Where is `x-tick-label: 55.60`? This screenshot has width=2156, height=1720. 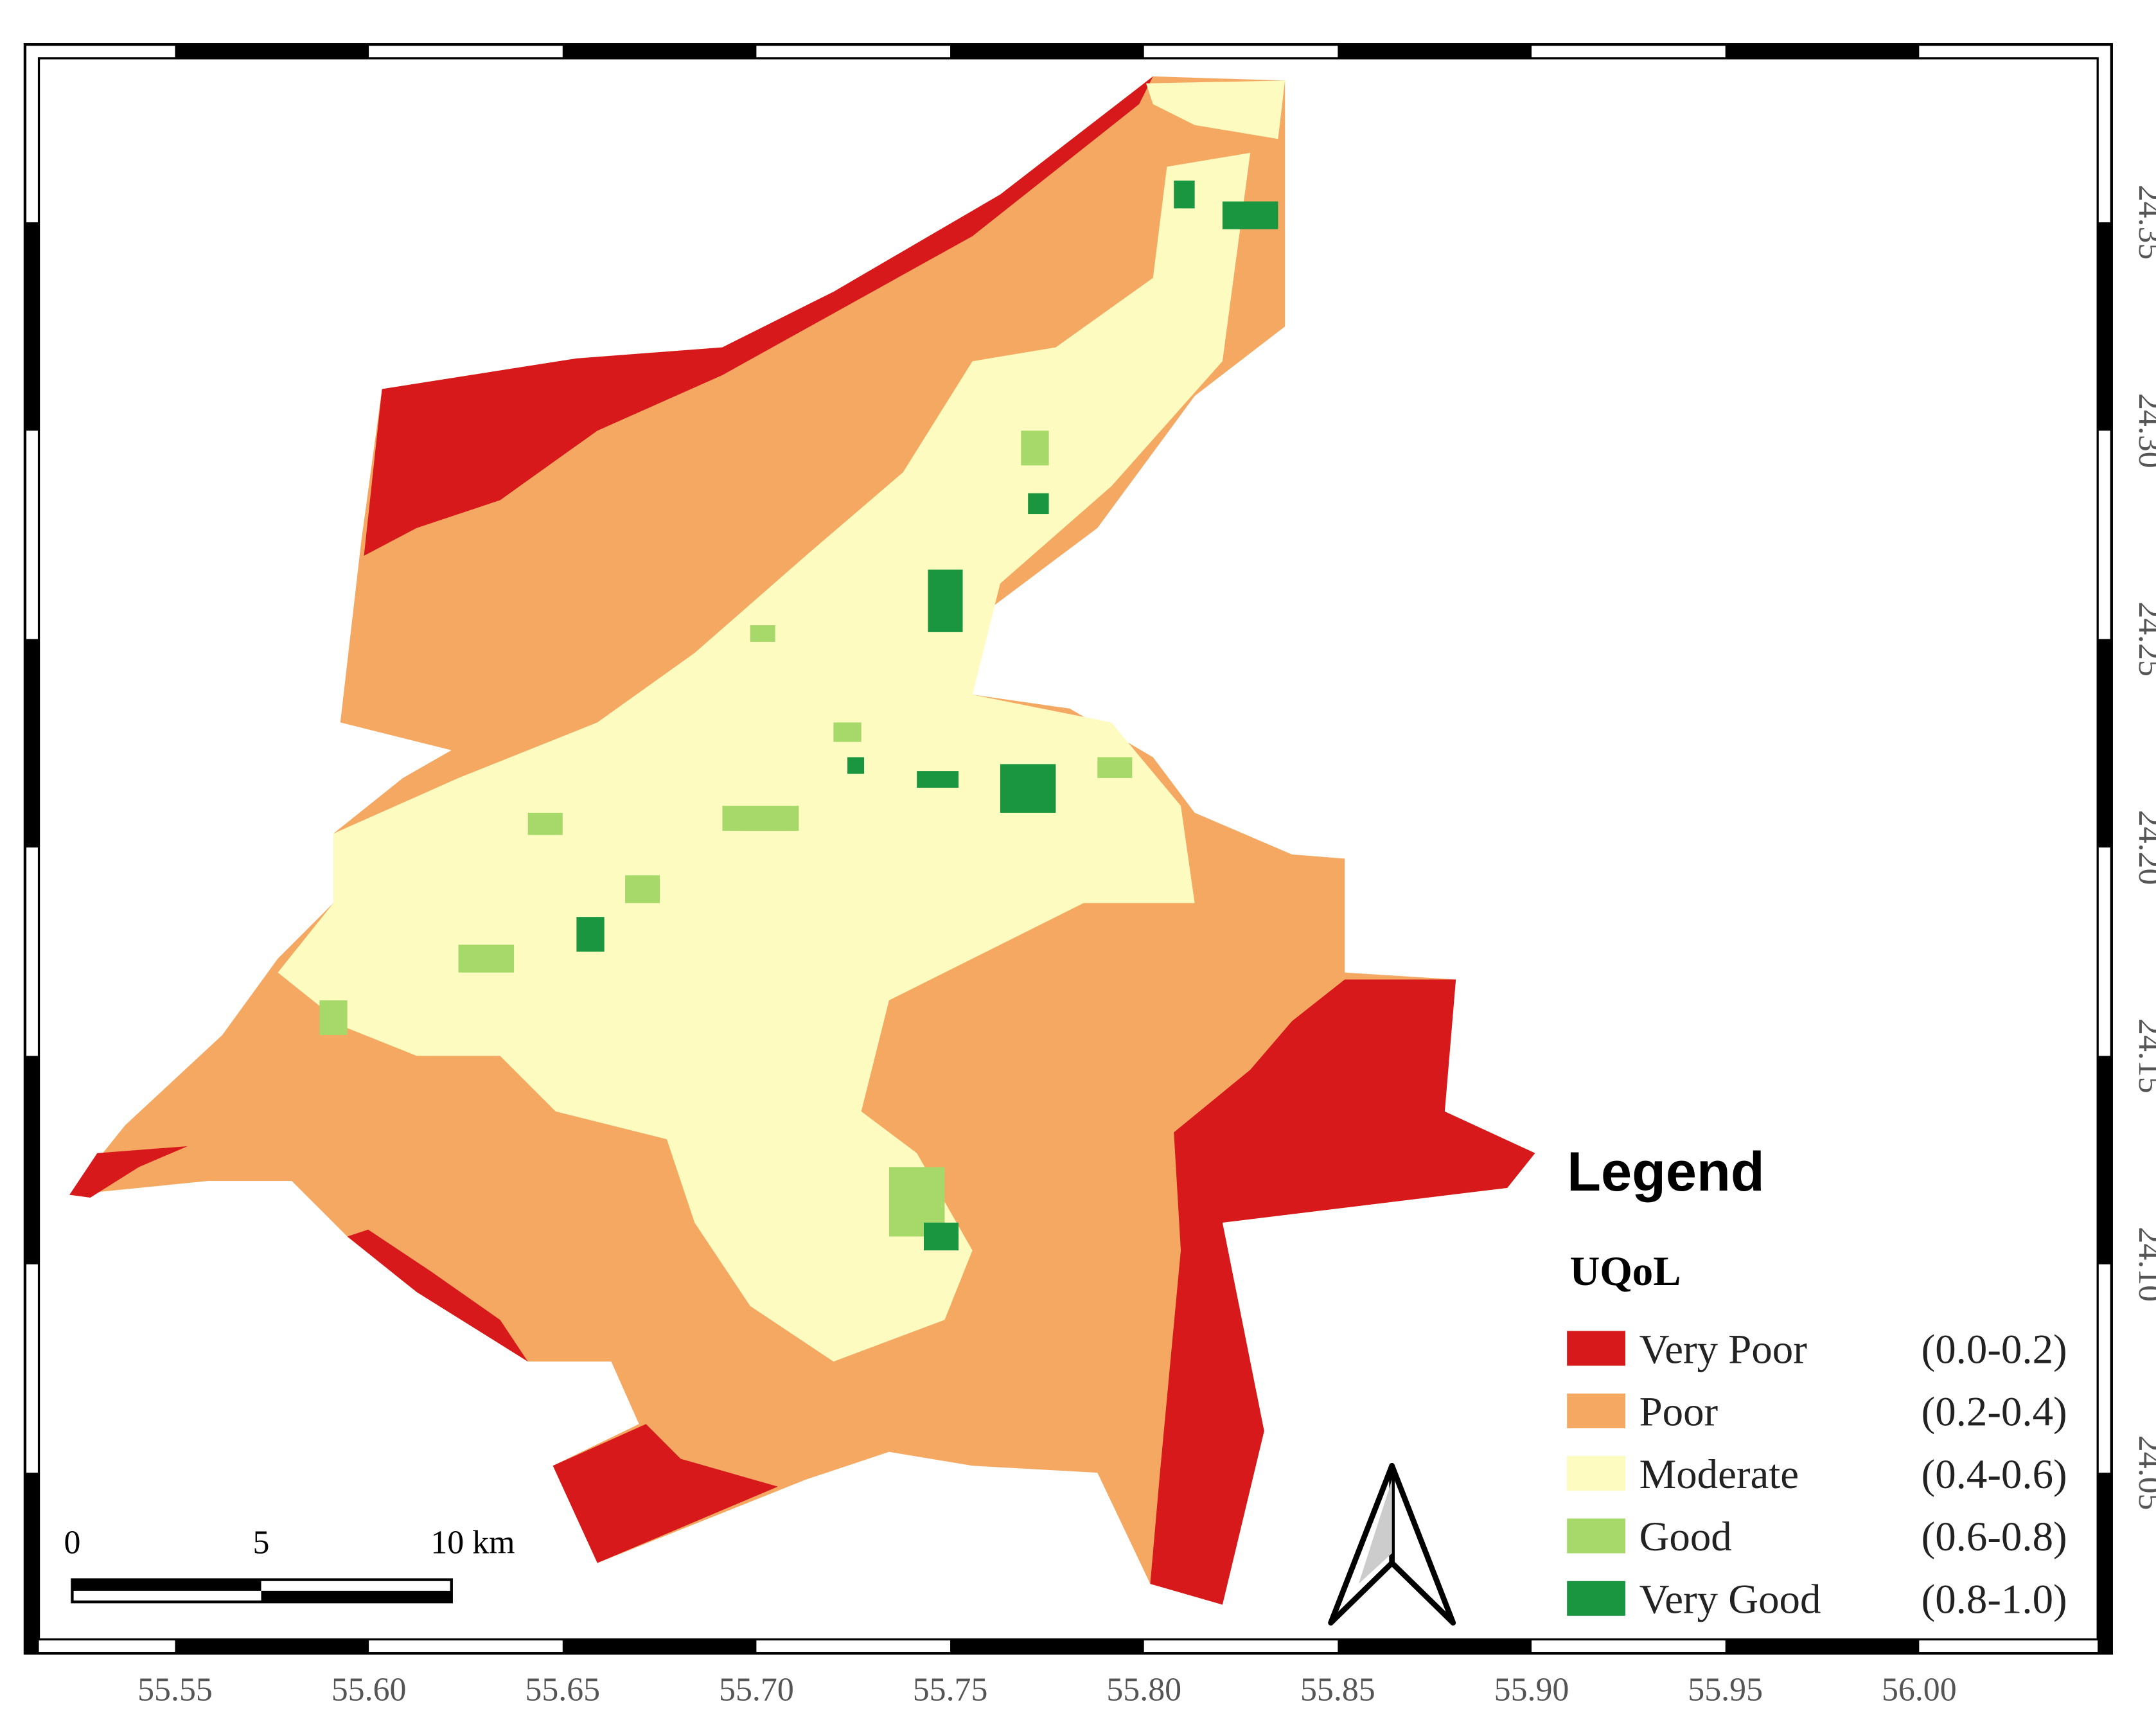 x-tick-label: 55.60 is located at coordinates (369, 1690).